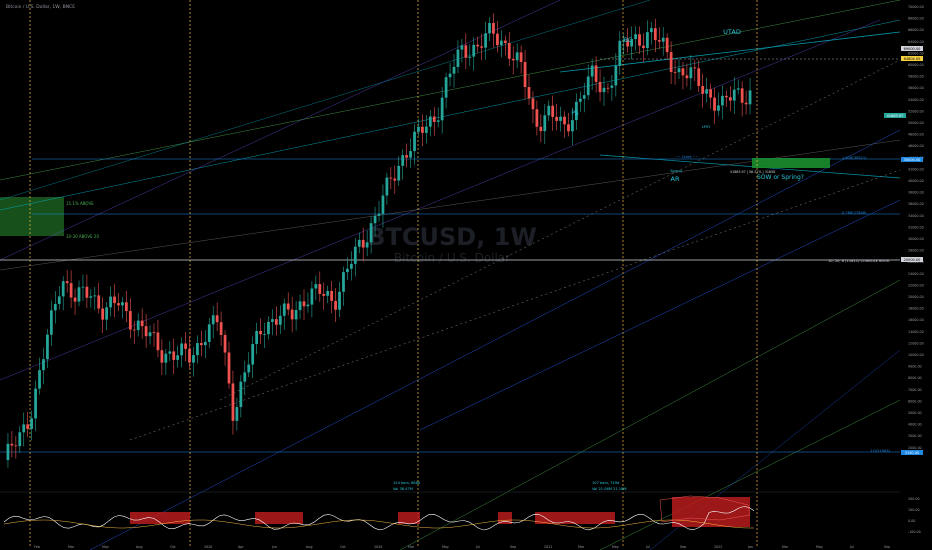 This screenshot has height=550, width=932. What do you see at coordinates (915, 436) in the screenshot?
I see `y-tick-label: 3000.00` at bounding box center [915, 436].